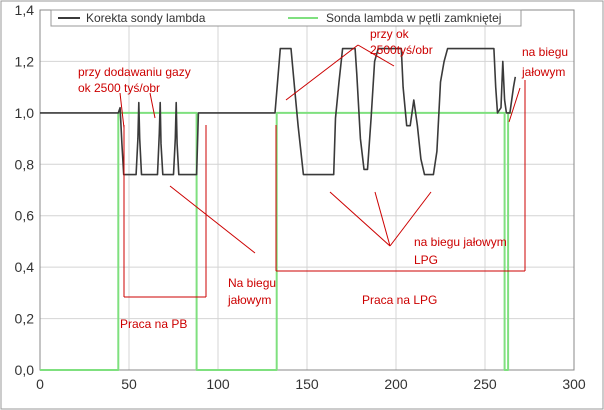 The image size is (604, 410). I want to click on y-tick-label: 0,4, so click(25, 267).